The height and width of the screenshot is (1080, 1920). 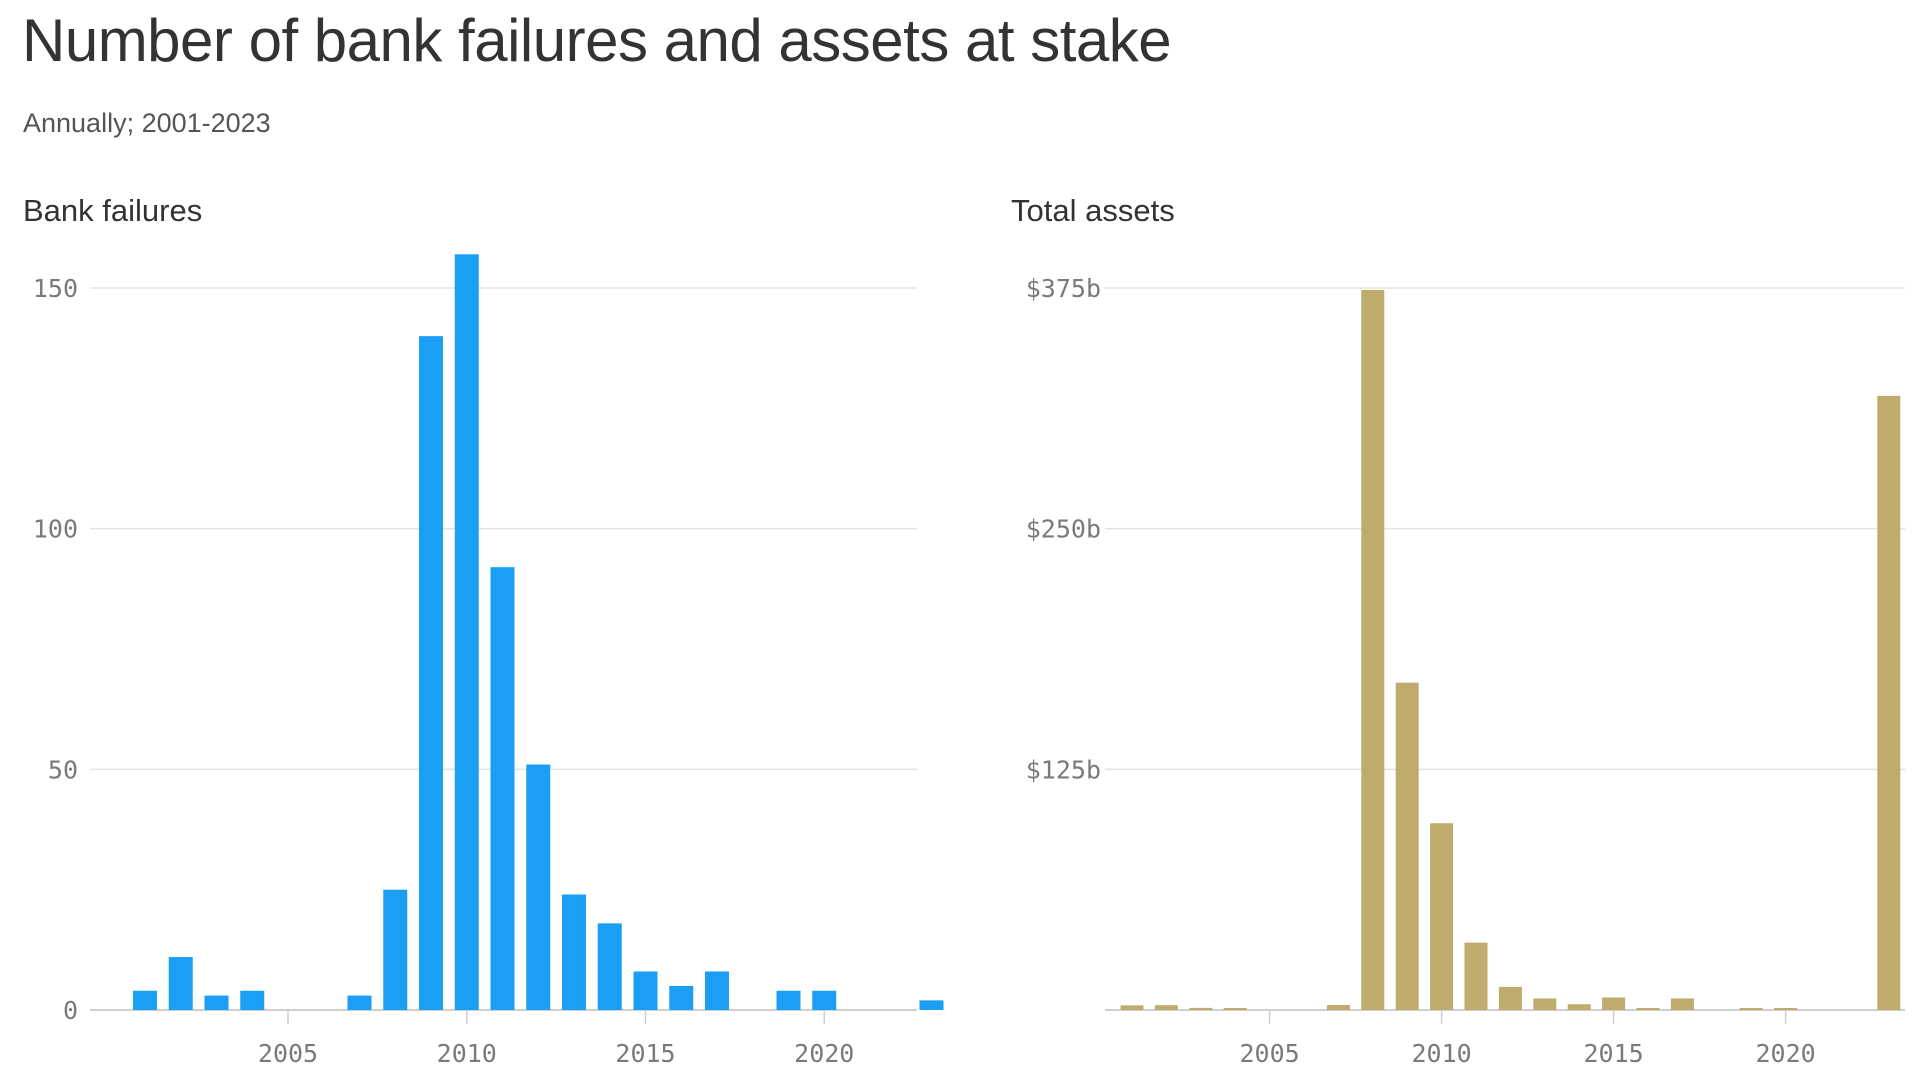 What do you see at coordinates (467, 1053) in the screenshot?
I see `failures-xtick-label: 2010` at bounding box center [467, 1053].